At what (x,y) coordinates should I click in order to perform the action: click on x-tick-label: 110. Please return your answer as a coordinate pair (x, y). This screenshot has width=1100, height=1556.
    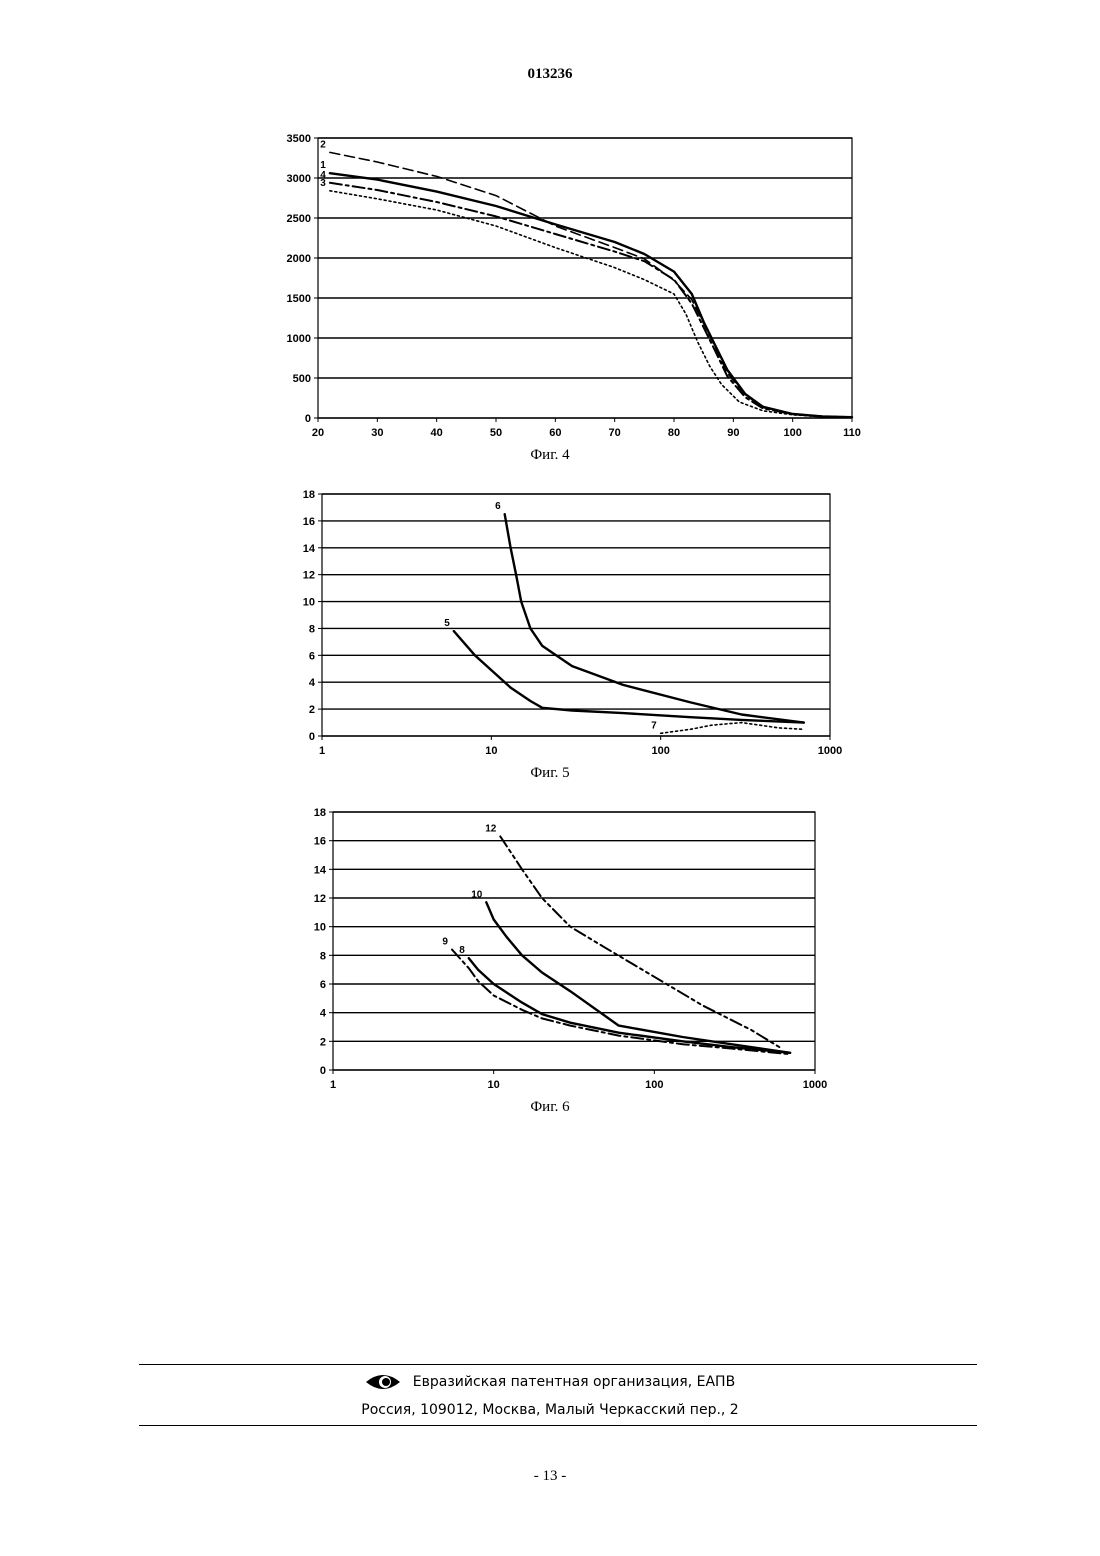
    Looking at the image, I should click on (852, 433).